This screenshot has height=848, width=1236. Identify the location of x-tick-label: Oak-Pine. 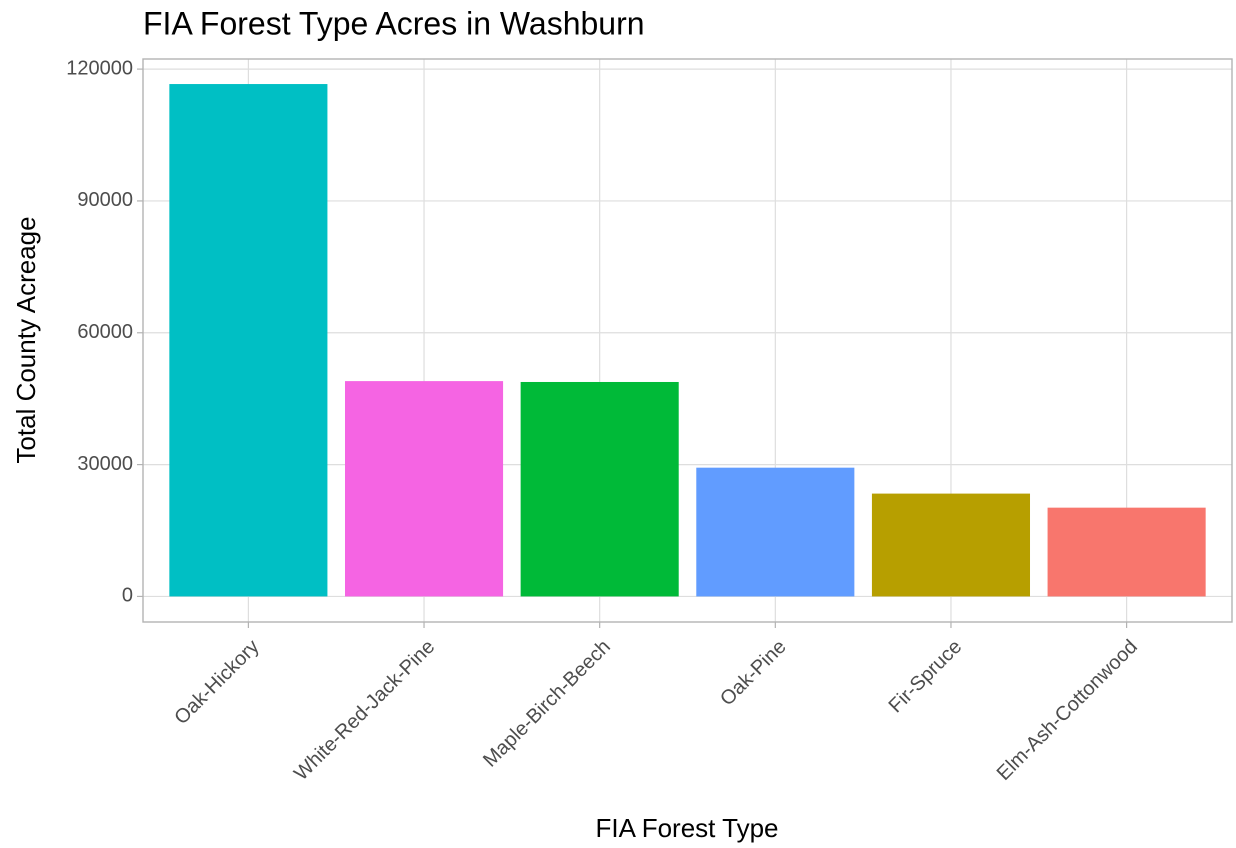
(753, 673).